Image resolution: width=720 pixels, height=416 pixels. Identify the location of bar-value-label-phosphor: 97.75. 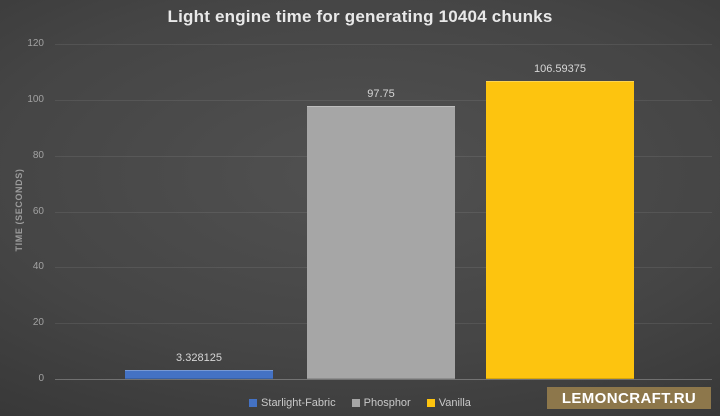
(381, 94).